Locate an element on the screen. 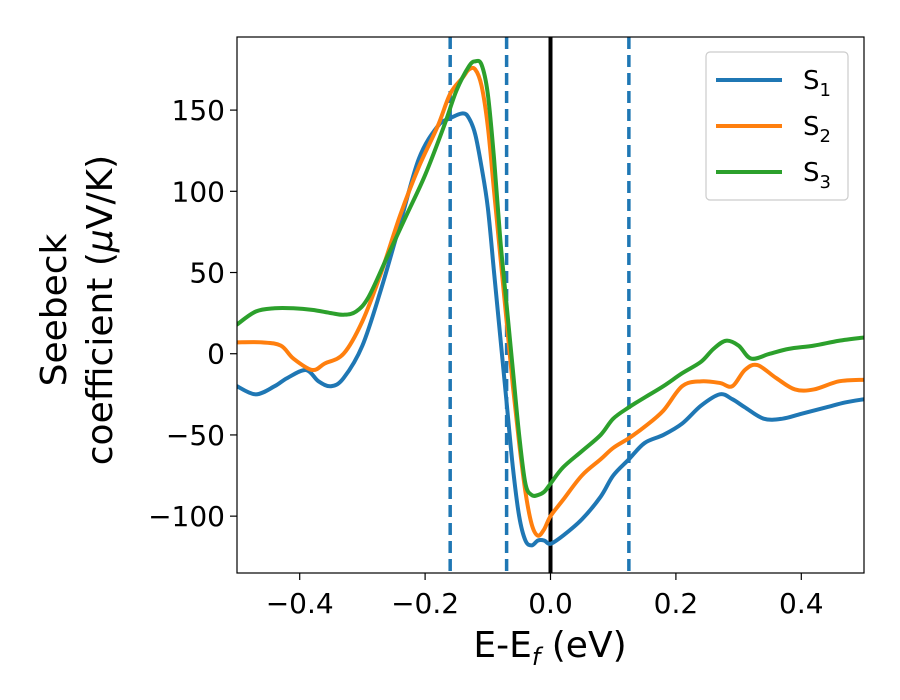 The image size is (900, 700). x-tick-label: 0.4 is located at coordinates (801, 603).